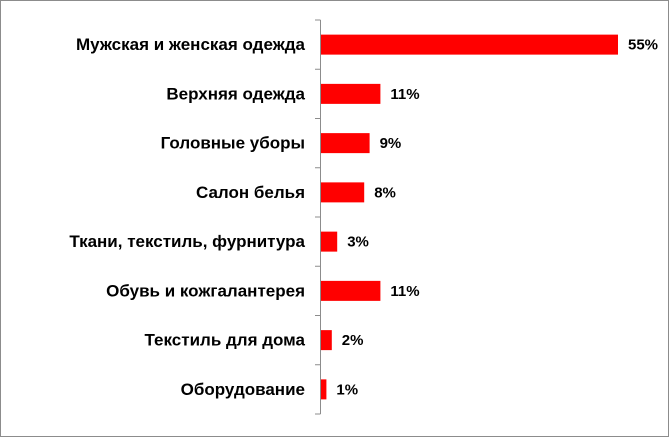 The width and height of the screenshot is (670, 438). Describe the element at coordinates (643, 45) in the screenshot. I see `value-label: 55%` at that location.